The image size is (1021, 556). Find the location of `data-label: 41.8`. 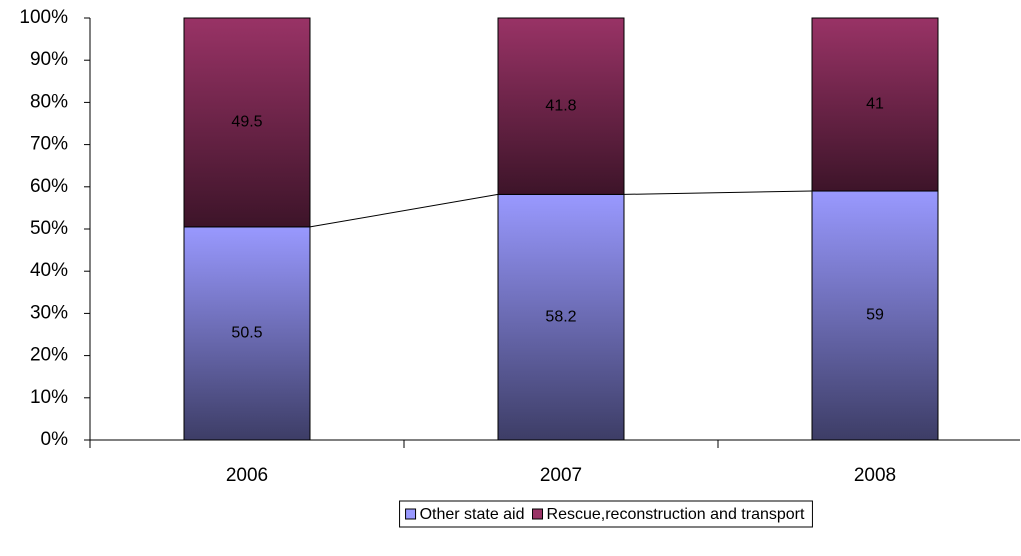

data-label: 41.8 is located at coordinates (560, 105).